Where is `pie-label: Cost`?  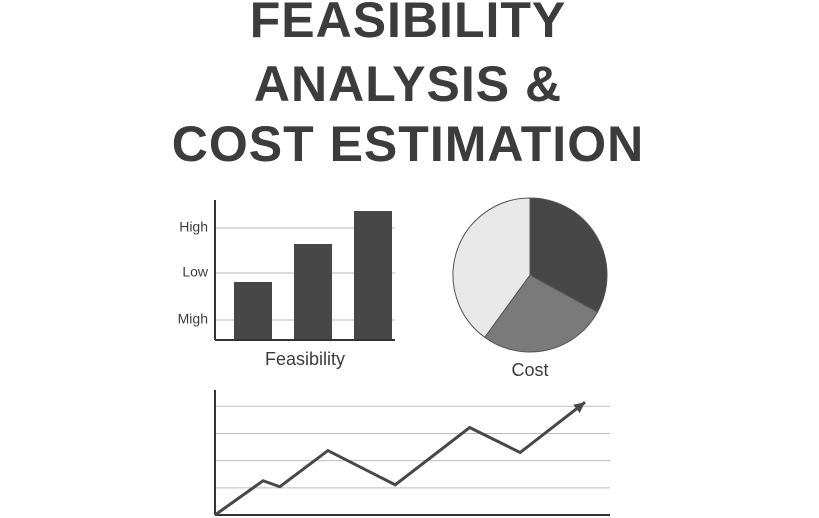
pie-label: Cost is located at coordinates (529, 370).